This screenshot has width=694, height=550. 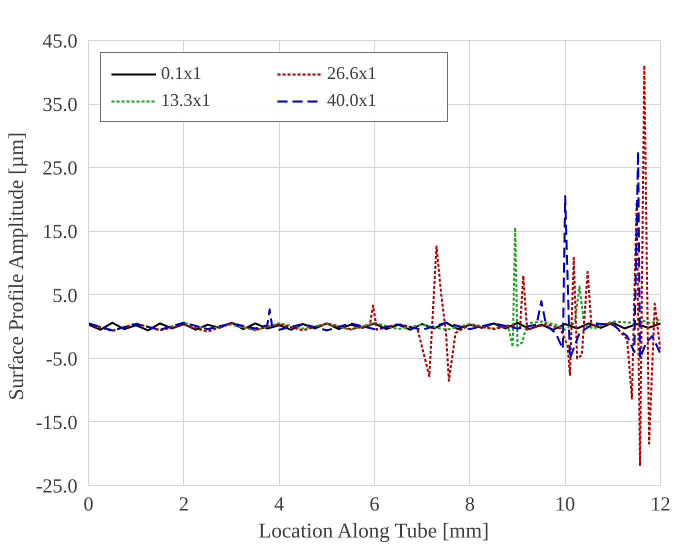 What do you see at coordinates (660, 505) in the screenshot?
I see `x-tick-label: 12` at bounding box center [660, 505].